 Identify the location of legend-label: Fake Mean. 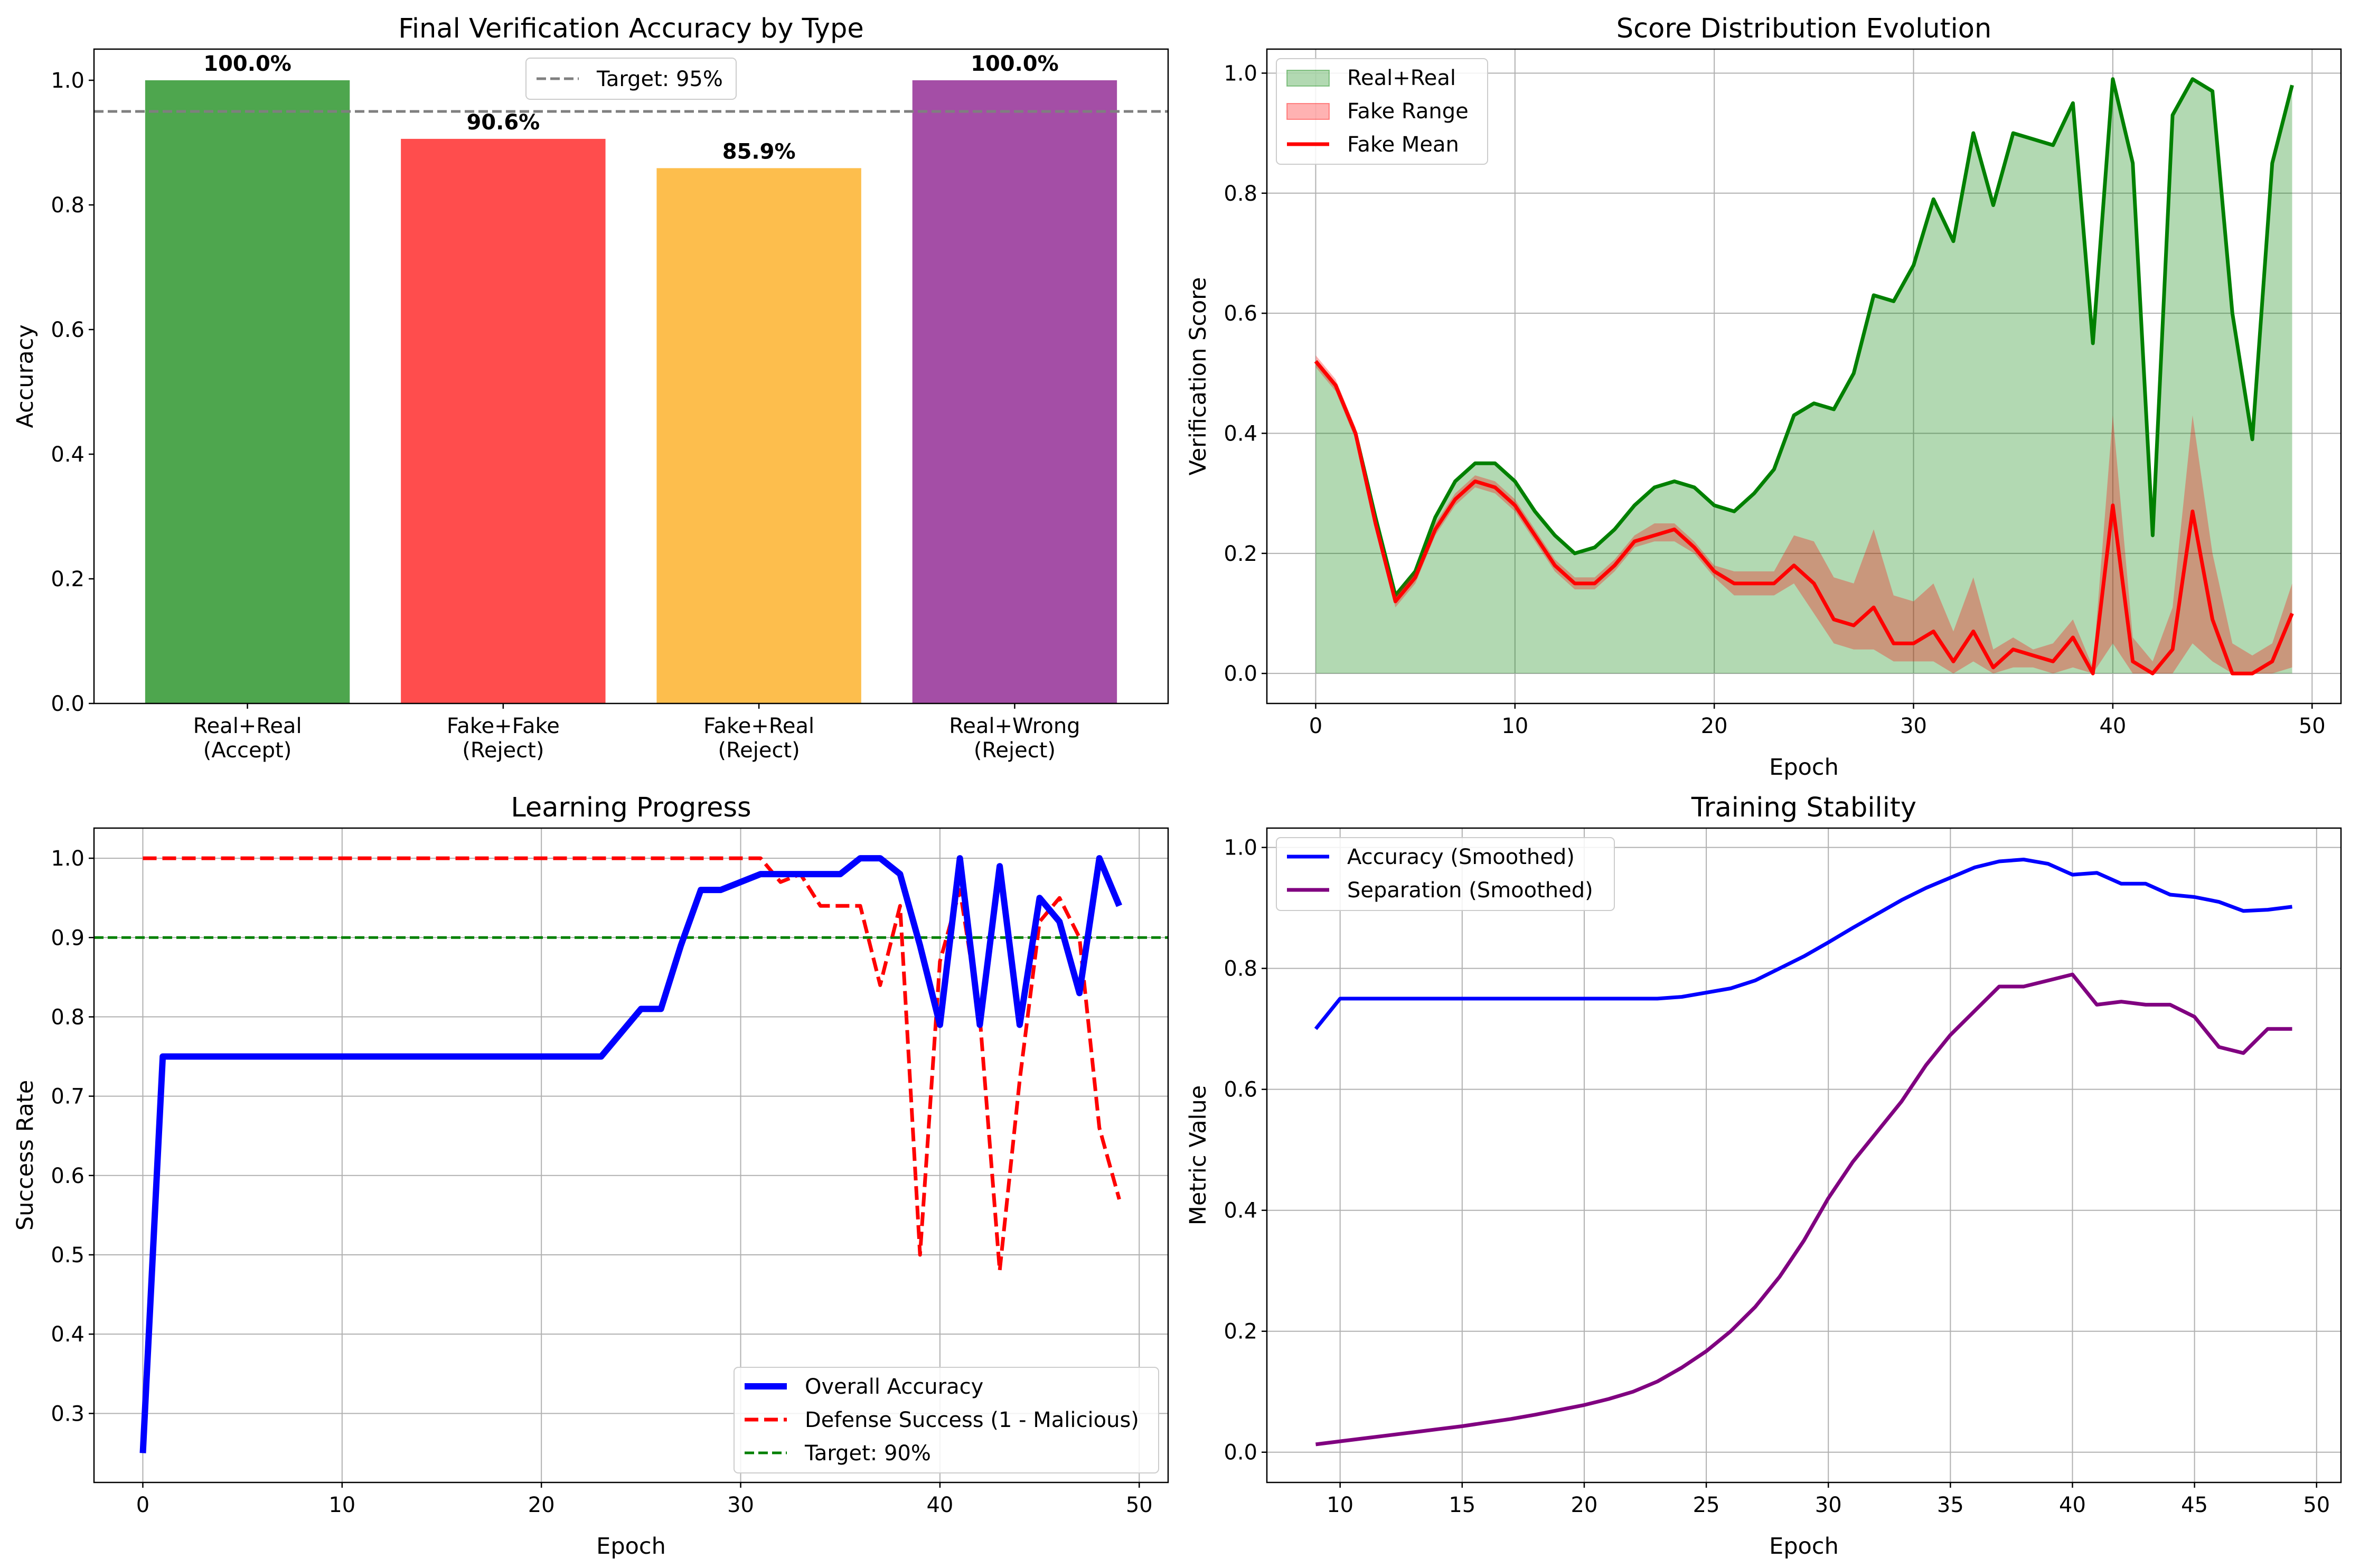
(1403, 145).